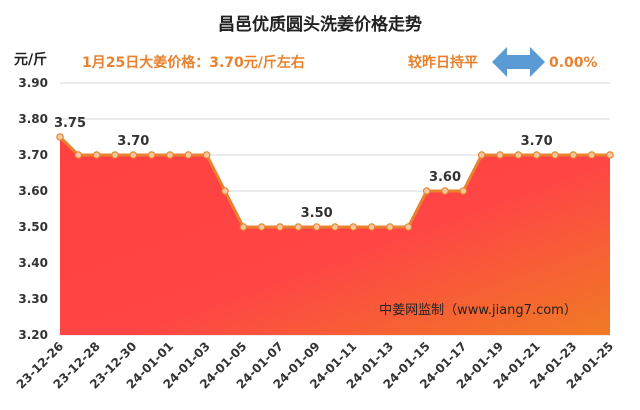 This screenshot has height=410, width=640. Describe the element at coordinates (33, 263) in the screenshot. I see `y-tick-label: 3.40` at that location.